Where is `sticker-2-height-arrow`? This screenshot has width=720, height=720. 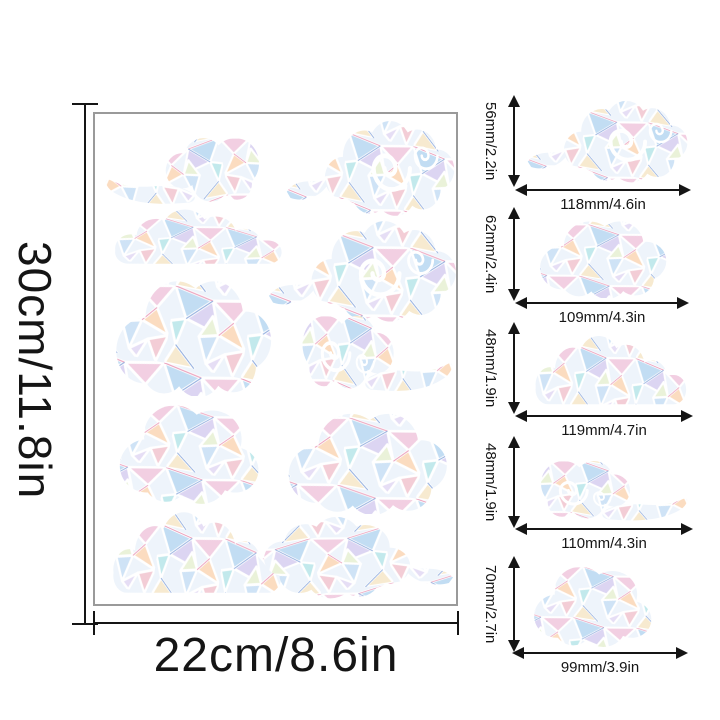 sticker-2-height-arrow is located at coordinates (514, 254).